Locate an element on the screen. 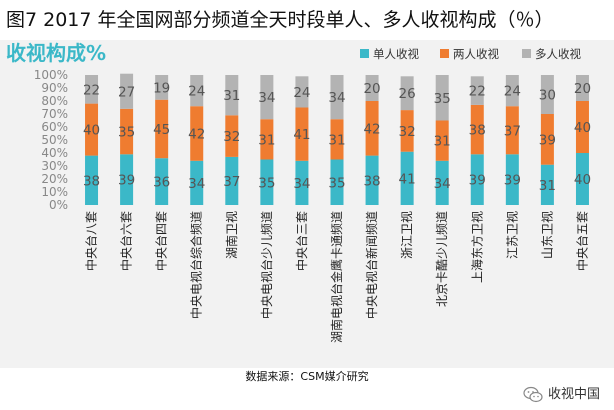  category-label: 中央台八套 is located at coordinates (91, 241).